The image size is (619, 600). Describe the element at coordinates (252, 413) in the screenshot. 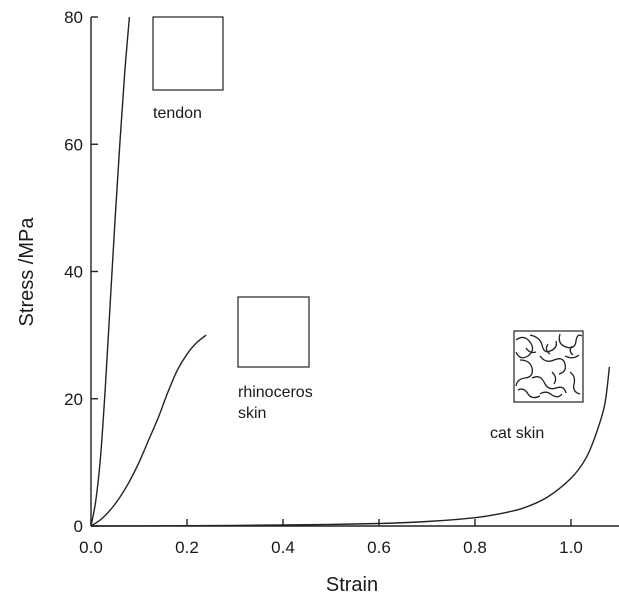

I see `annotation-rhinoceros-label-line2: skin` at that location.